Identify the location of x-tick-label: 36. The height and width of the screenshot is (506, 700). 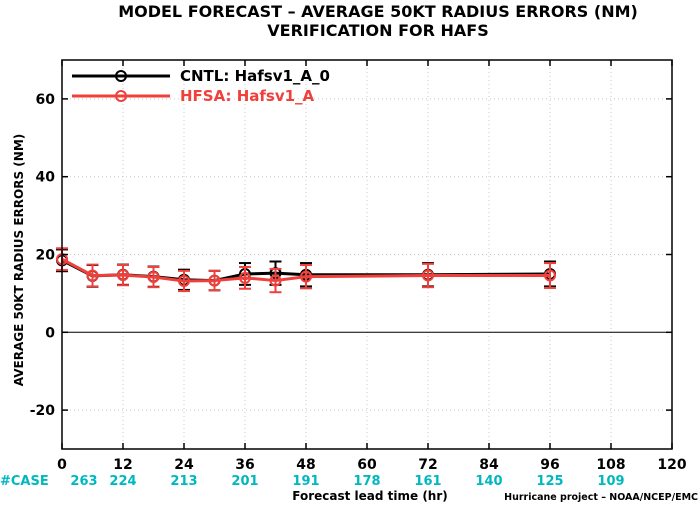
(244, 465).